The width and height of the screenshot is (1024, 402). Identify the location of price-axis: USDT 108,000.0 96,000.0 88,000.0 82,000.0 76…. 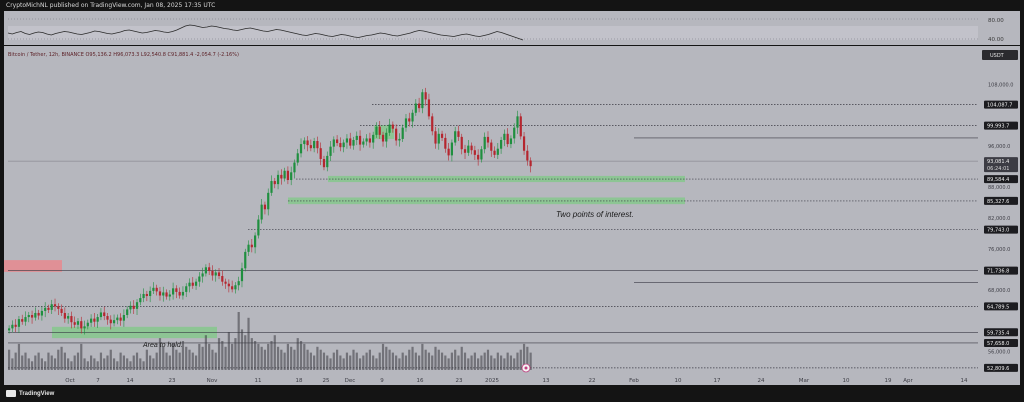
(1000, 211).